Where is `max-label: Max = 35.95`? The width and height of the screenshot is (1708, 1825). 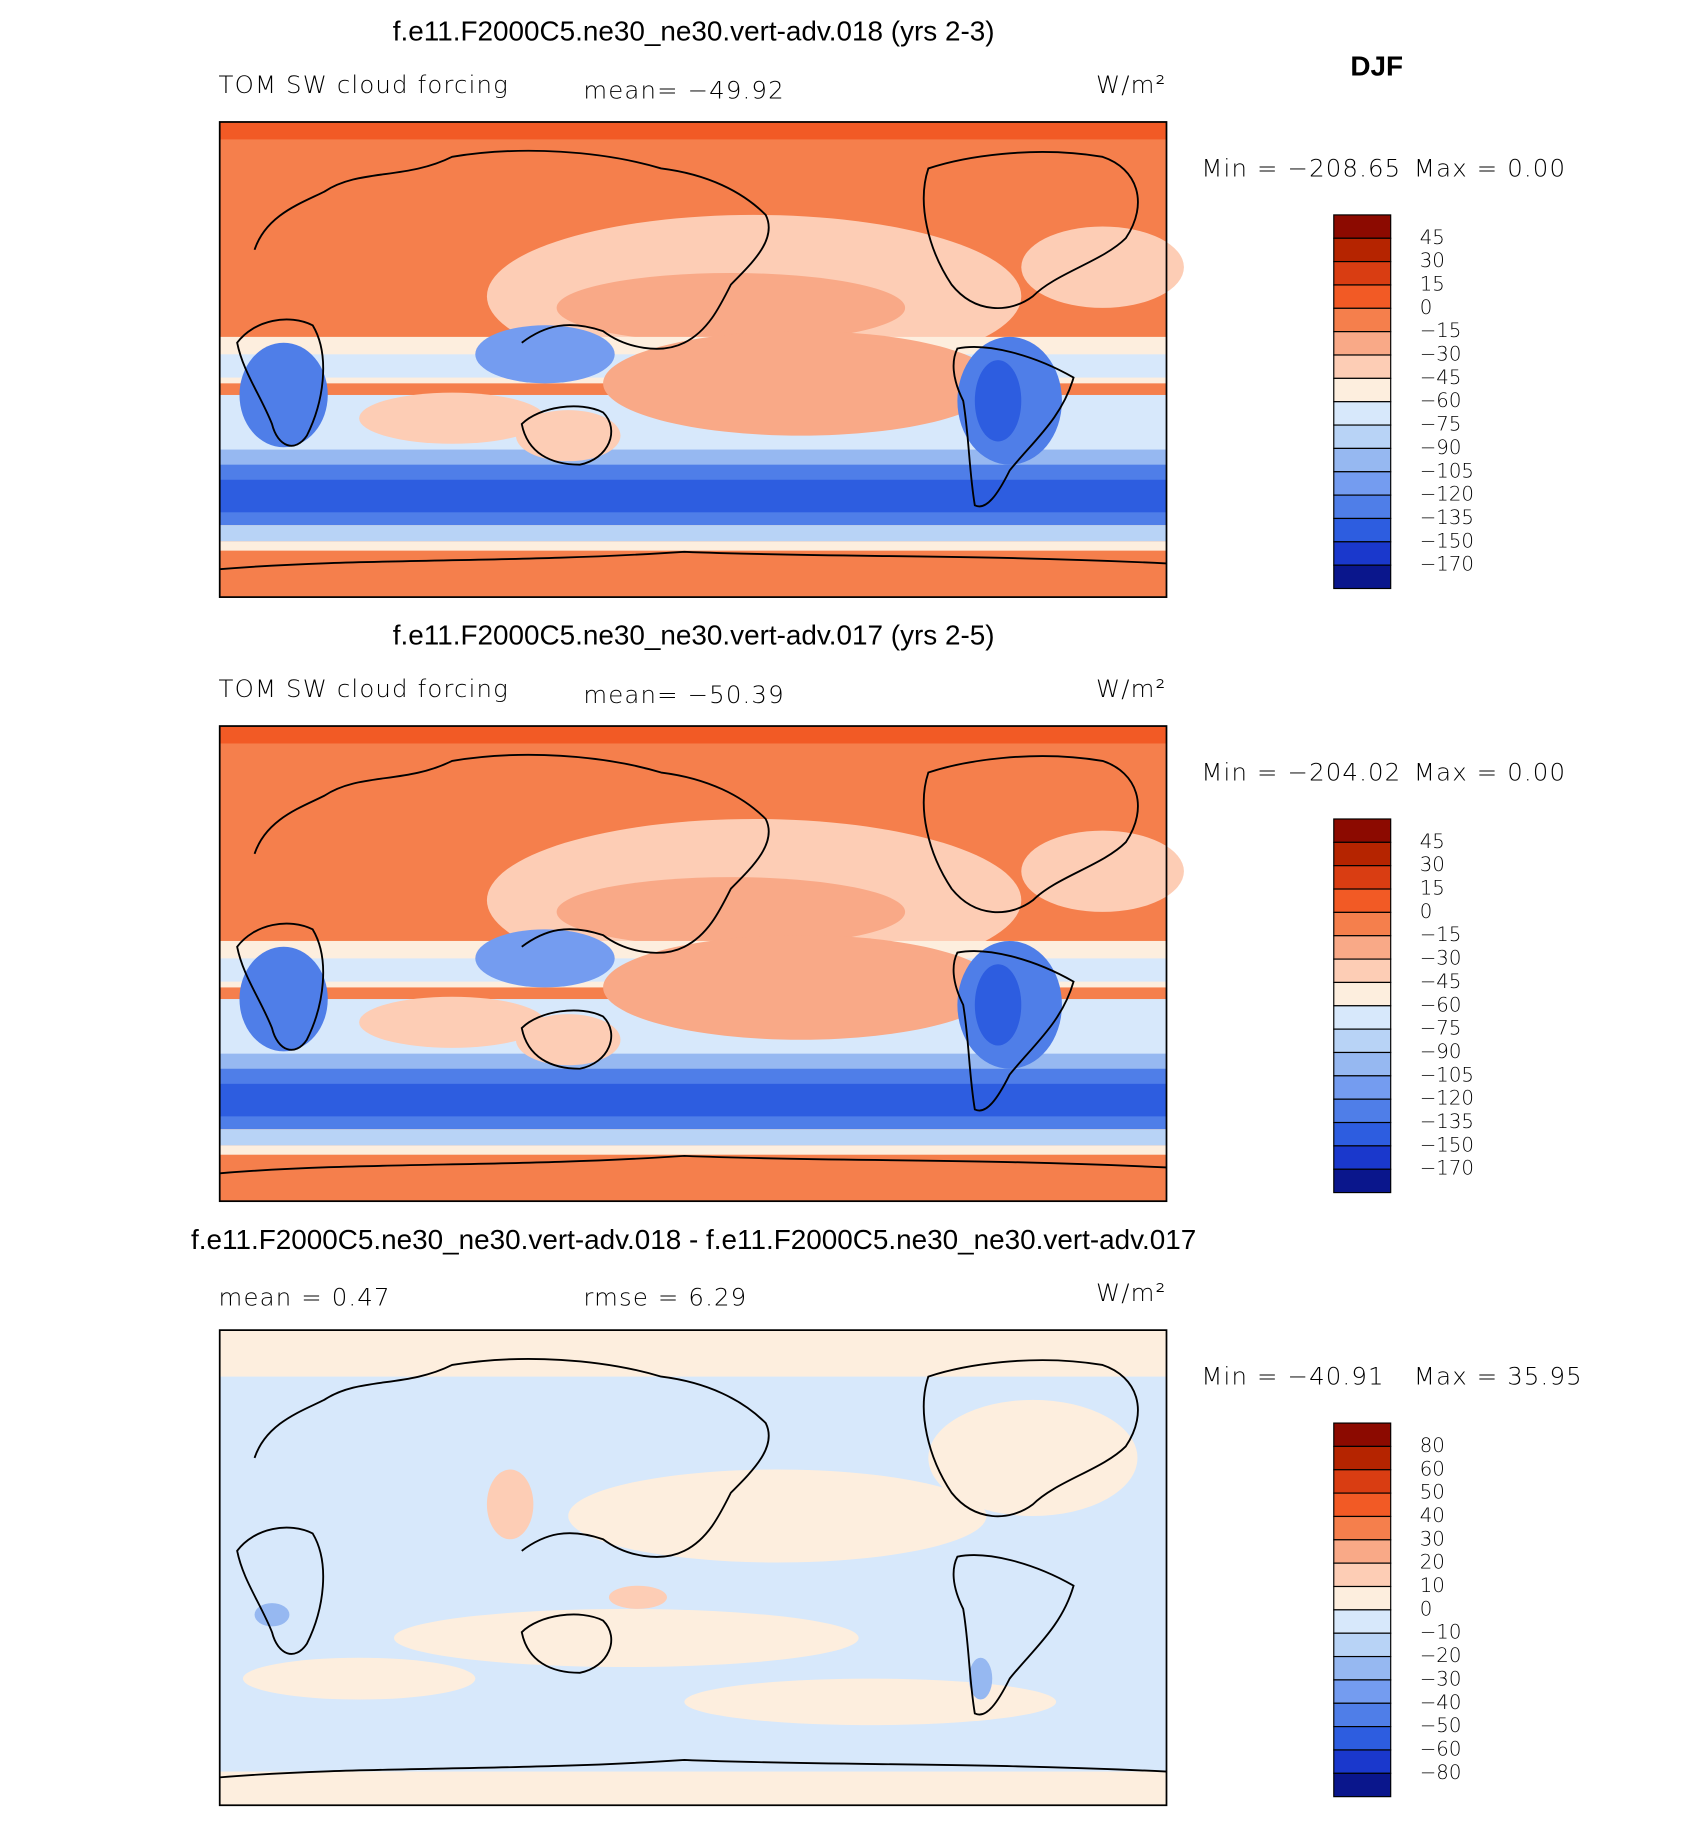
max-label: Max = 35.95 is located at coordinates (1498, 1376).